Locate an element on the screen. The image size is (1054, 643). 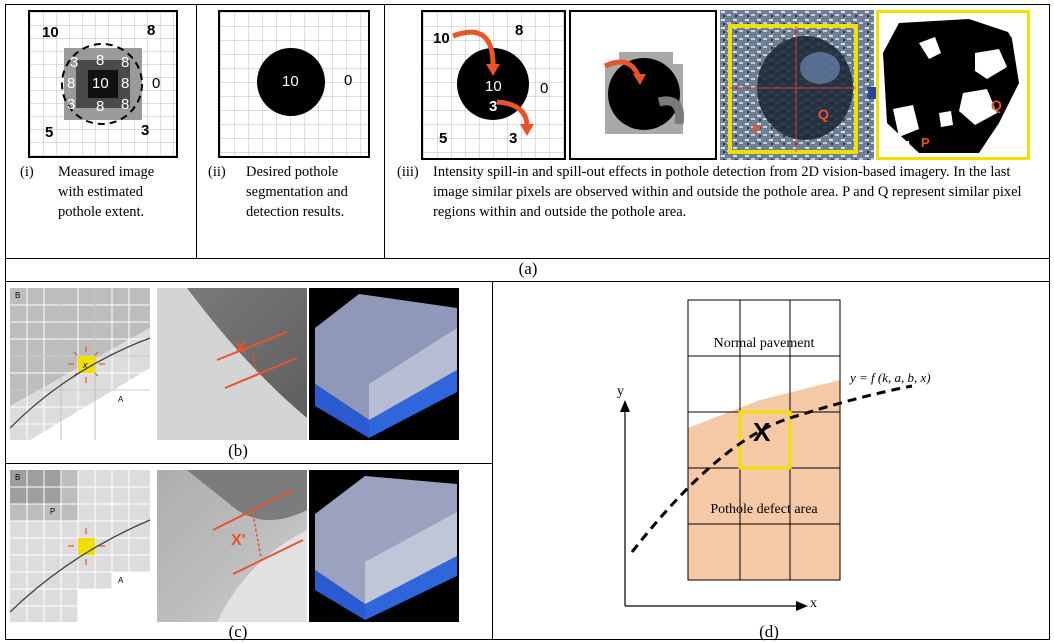
grid-i-value-bl: 5 is located at coordinates (49, 132).